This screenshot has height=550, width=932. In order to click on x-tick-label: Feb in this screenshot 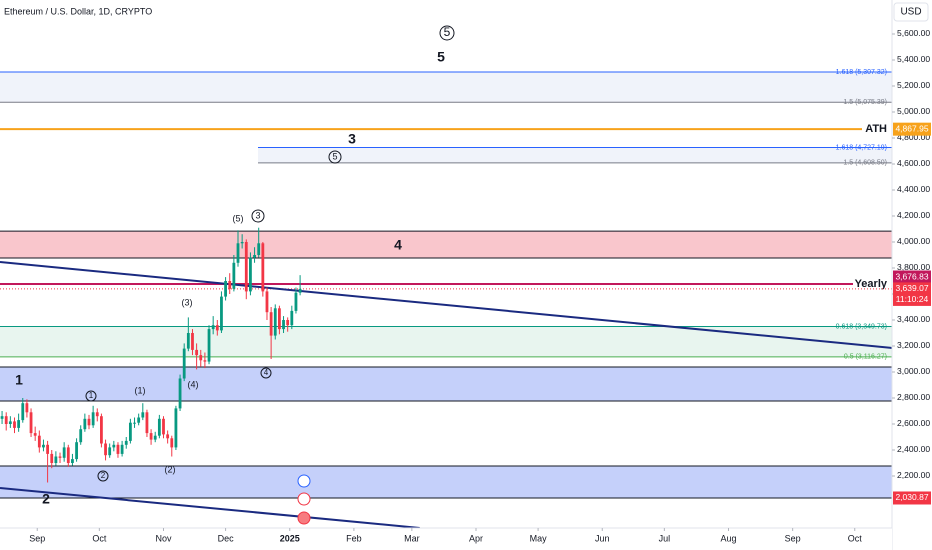, I will do `click(354, 538)`.